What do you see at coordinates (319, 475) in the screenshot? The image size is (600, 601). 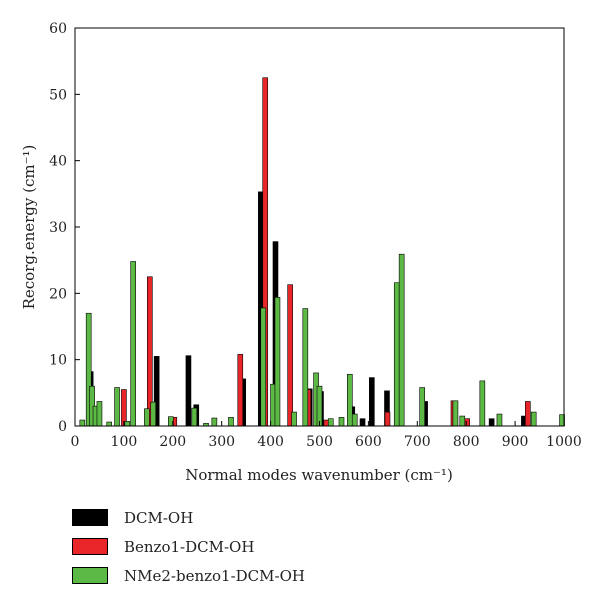 I see `x-axis-title: Normal modes wavenumber (cm⁻¹)` at bounding box center [319, 475].